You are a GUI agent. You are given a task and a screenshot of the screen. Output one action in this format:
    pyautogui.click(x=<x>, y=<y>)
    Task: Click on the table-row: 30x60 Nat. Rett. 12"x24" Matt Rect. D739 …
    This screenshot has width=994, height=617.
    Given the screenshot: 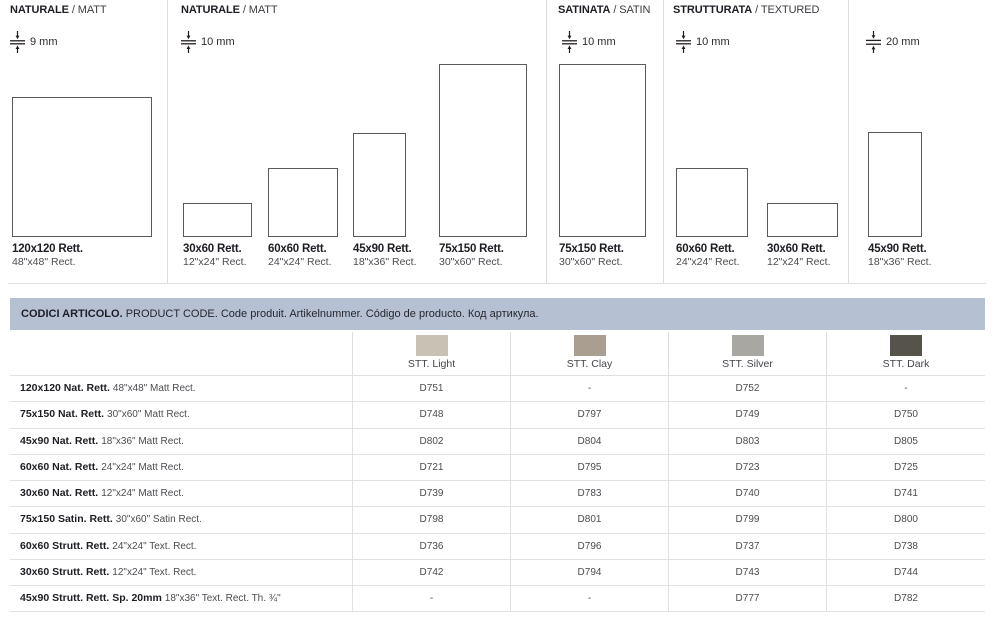 What is the action you would take?
    pyautogui.click(x=497, y=493)
    